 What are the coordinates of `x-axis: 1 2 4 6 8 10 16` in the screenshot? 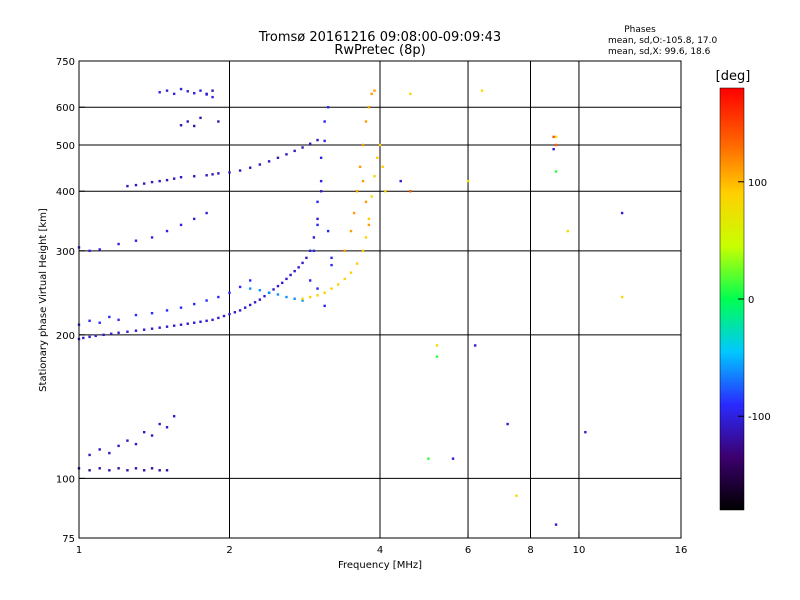 It's located at (381, 544).